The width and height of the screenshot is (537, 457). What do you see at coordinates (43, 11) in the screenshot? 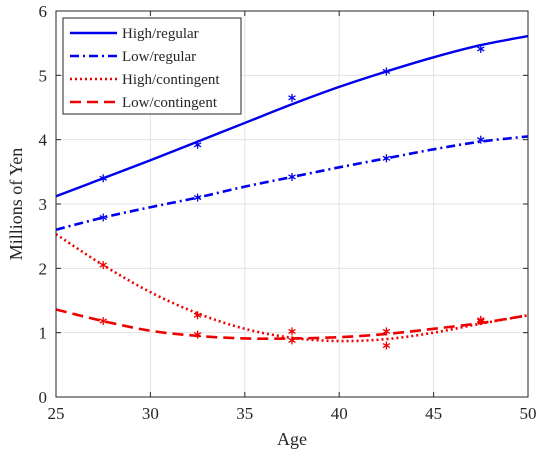
I see `y-tick-label: 6` at bounding box center [43, 11].